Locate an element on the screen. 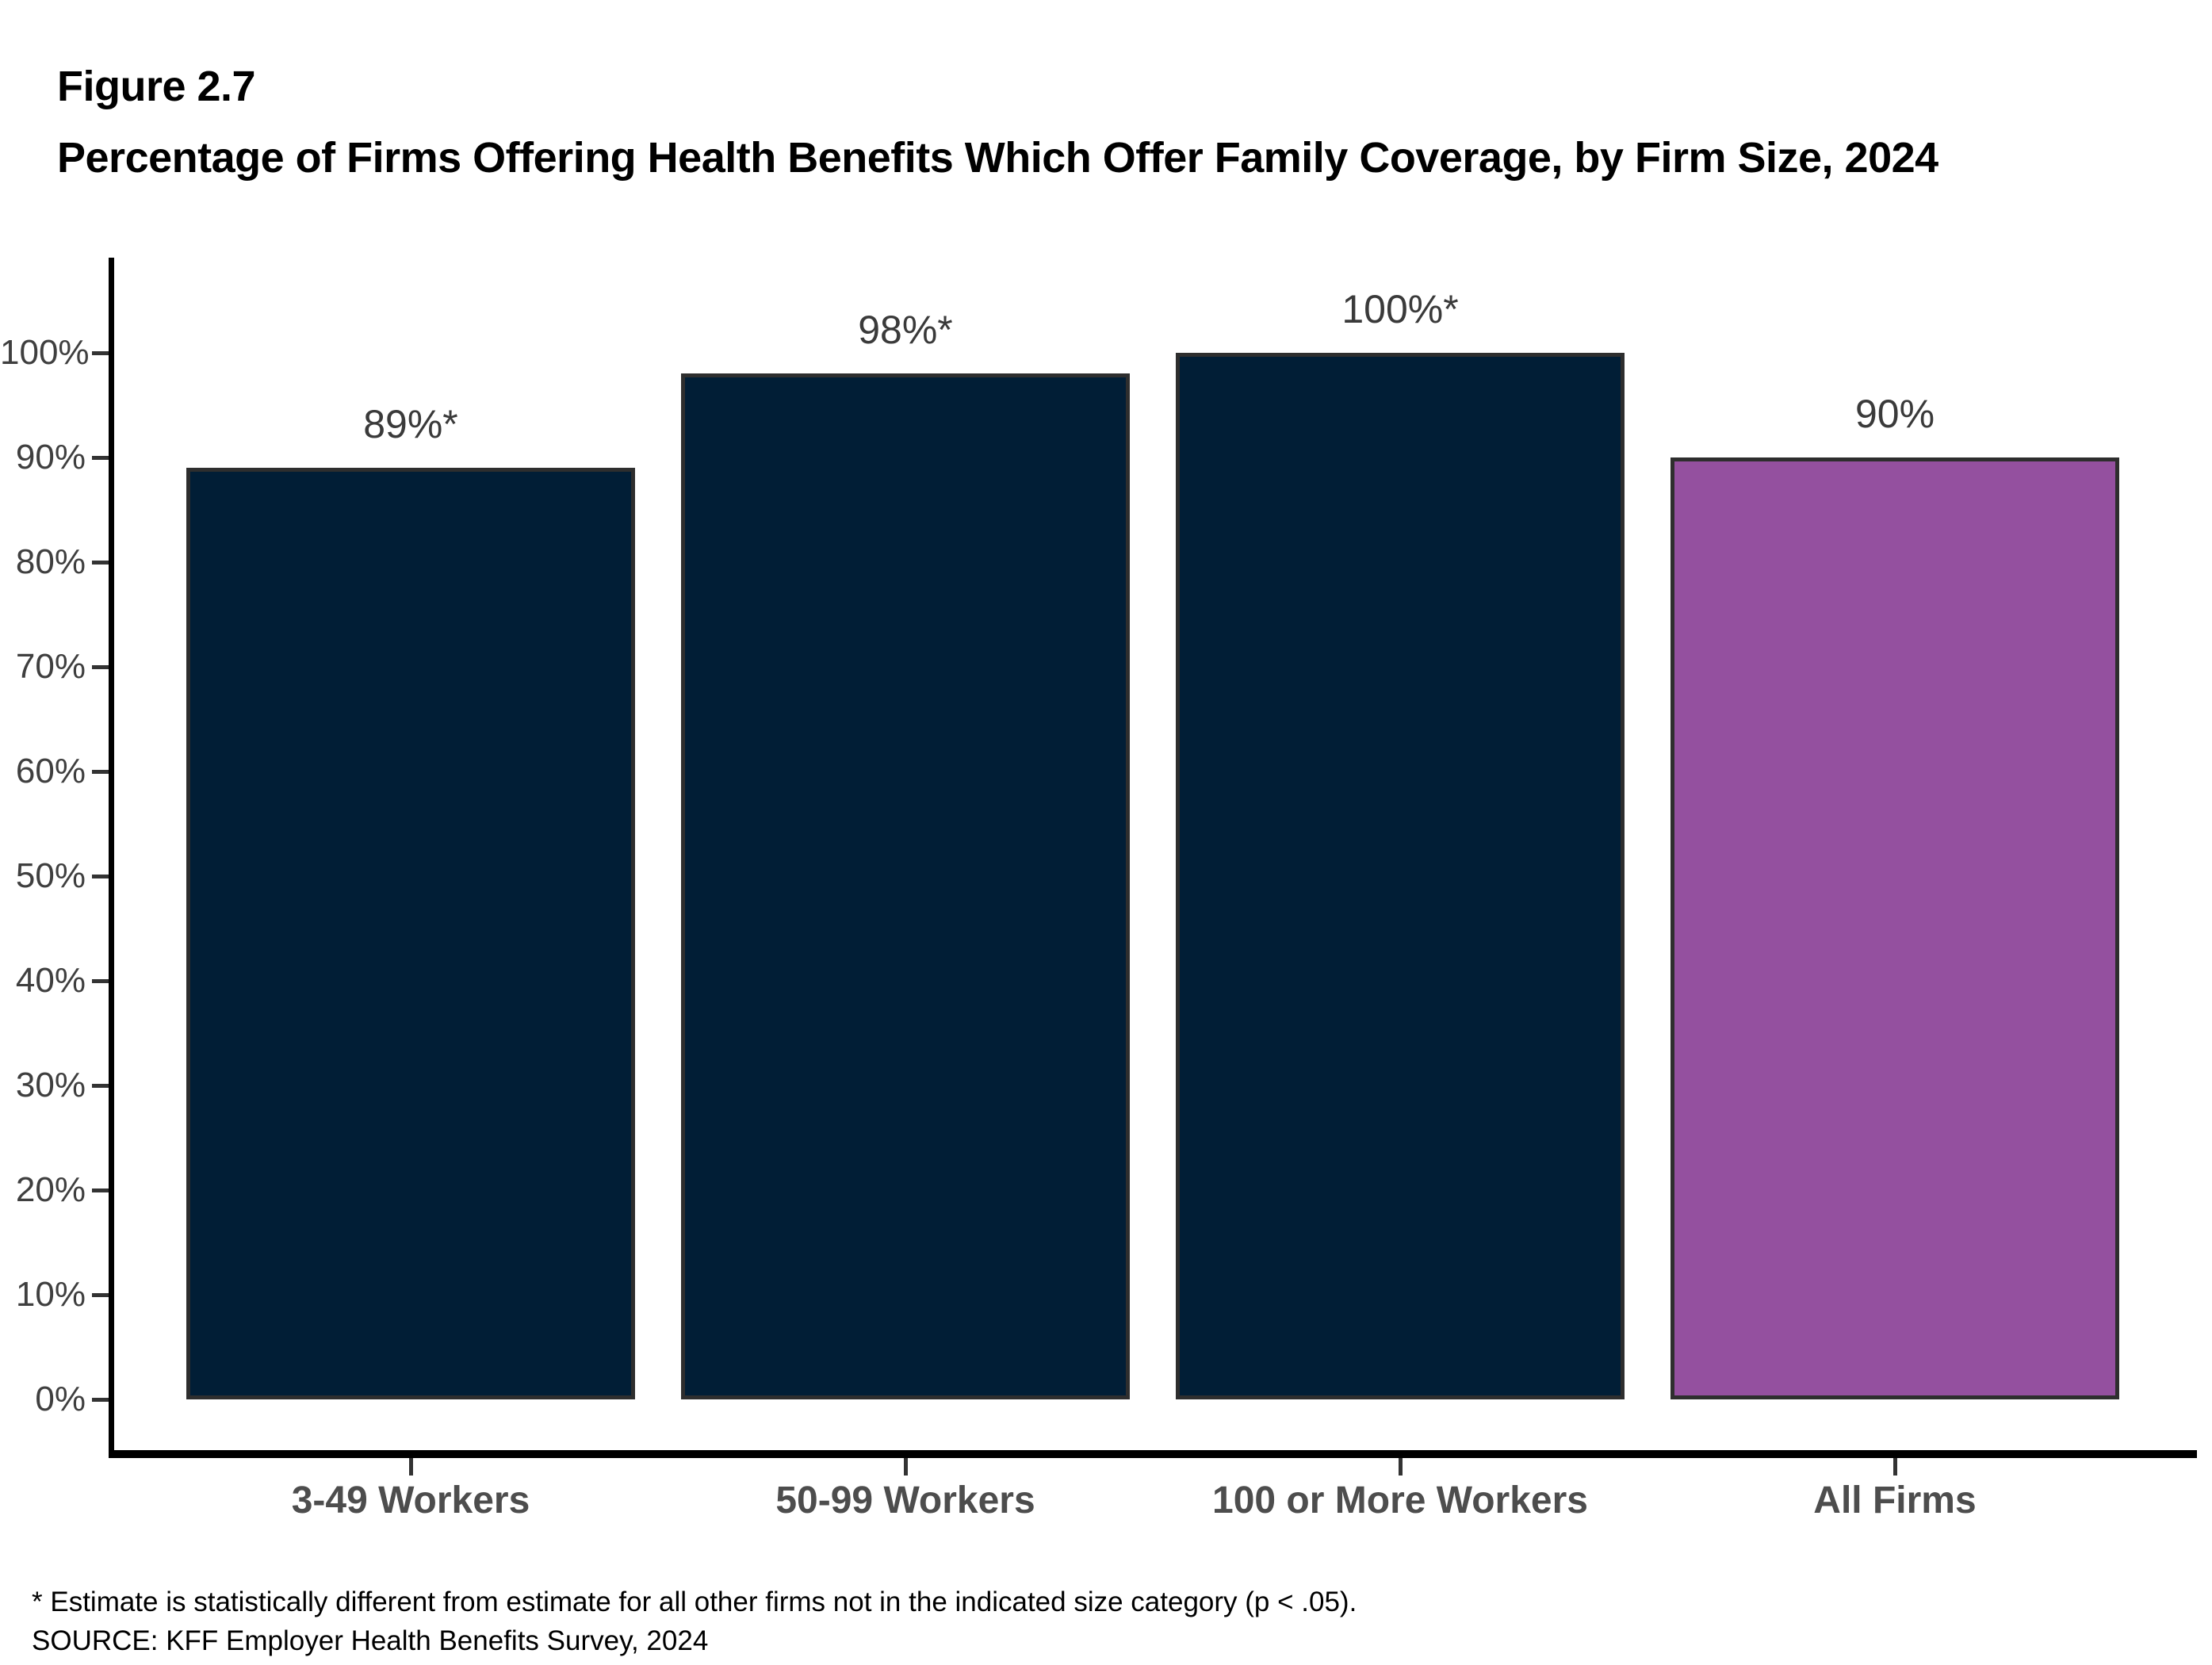  figure-number: Figure 2.7 is located at coordinates (156, 86).